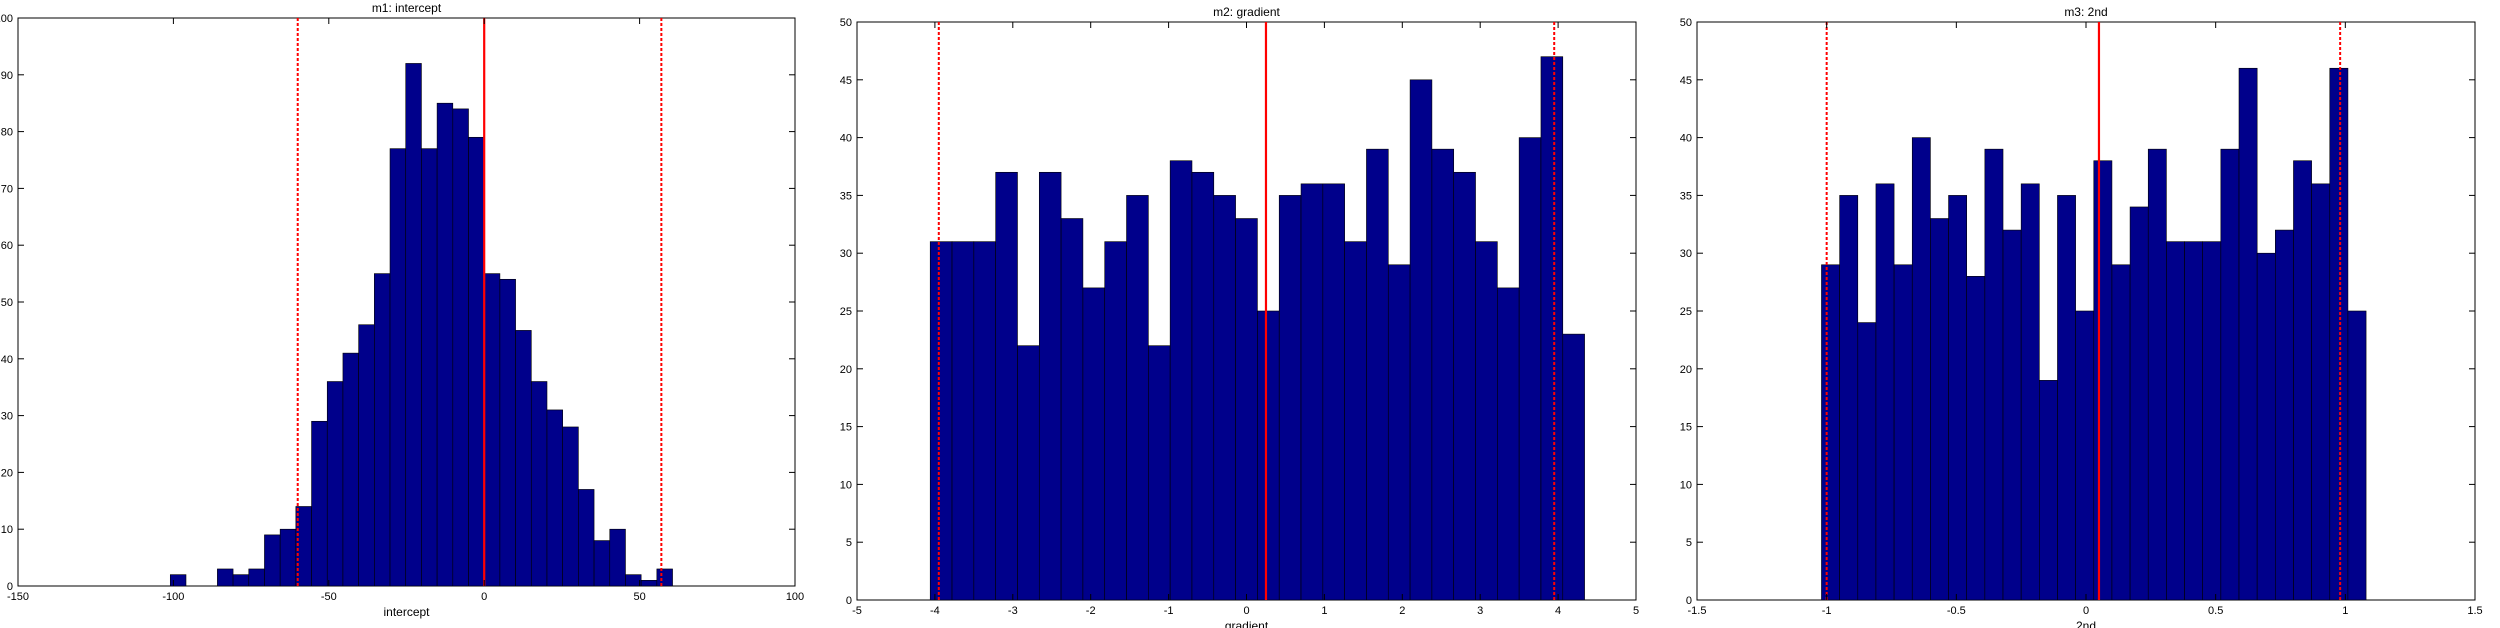 The height and width of the screenshot is (628, 2500). I want to click on chart-title: m3: 2nd, so click(2085, 12).